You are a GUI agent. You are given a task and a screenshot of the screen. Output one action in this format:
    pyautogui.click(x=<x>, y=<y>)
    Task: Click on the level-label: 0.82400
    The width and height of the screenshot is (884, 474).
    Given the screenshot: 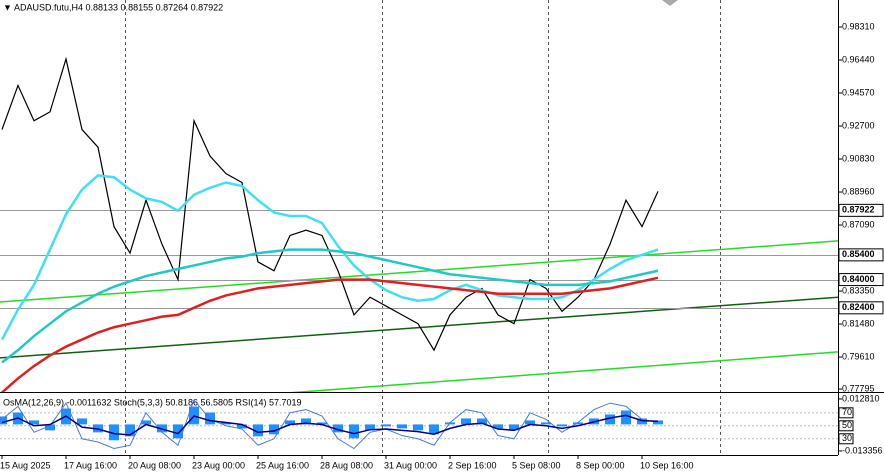 What is the action you would take?
    pyautogui.click(x=858, y=307)
    